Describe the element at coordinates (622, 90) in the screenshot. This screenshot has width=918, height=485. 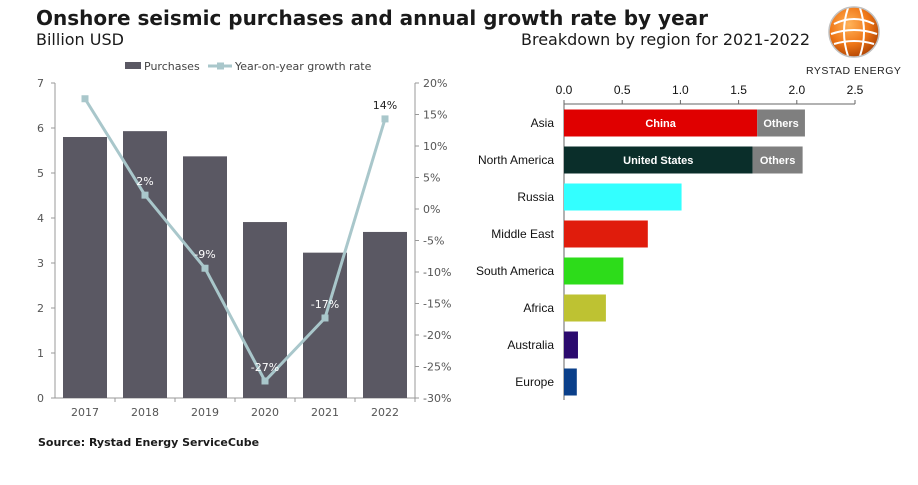
I see `x-tick-label: 0.5` at that location.